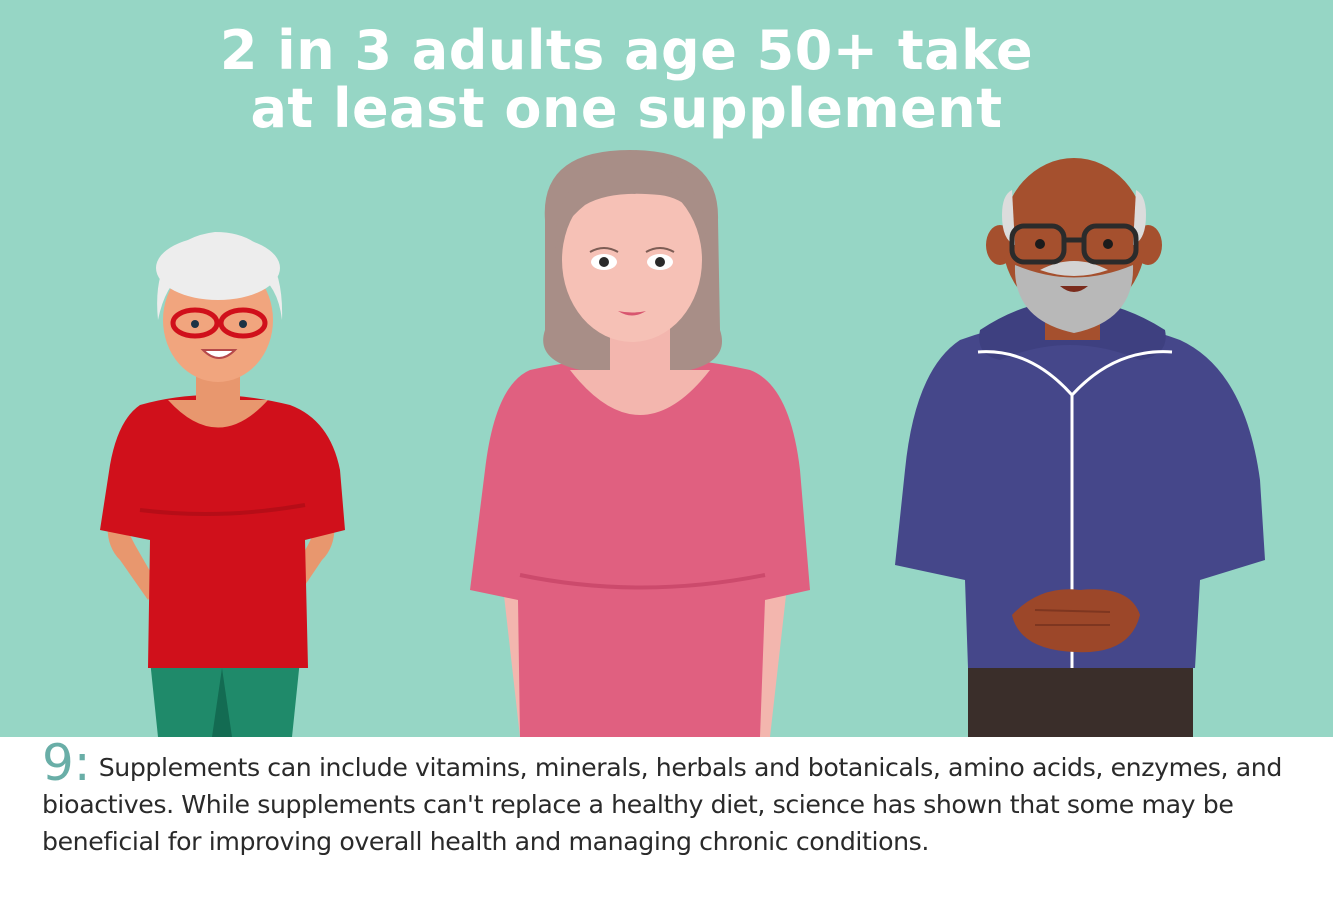  Describe the element at coordinates (66, 763) in the screenshot. I see `caption-number: 9:` at that location.